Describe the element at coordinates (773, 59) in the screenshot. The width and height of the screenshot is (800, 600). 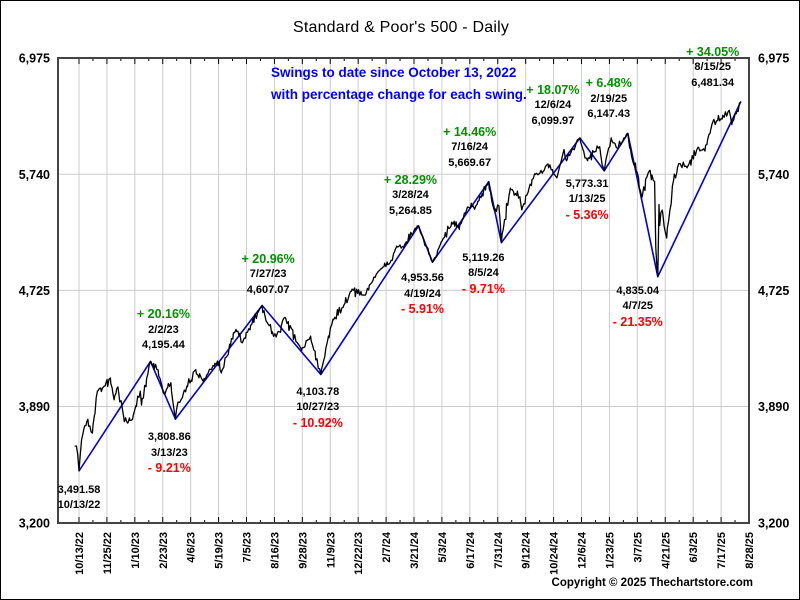
I see `y-axis-label-right: 6,975` at that location.